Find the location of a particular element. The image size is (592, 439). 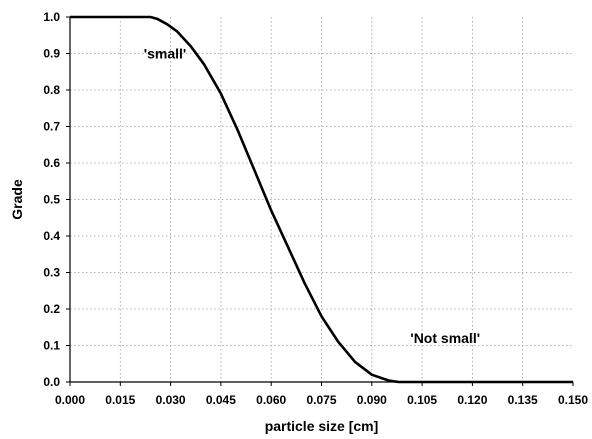

y-tick-label: 0.2 is located at coordinates (51, 309).